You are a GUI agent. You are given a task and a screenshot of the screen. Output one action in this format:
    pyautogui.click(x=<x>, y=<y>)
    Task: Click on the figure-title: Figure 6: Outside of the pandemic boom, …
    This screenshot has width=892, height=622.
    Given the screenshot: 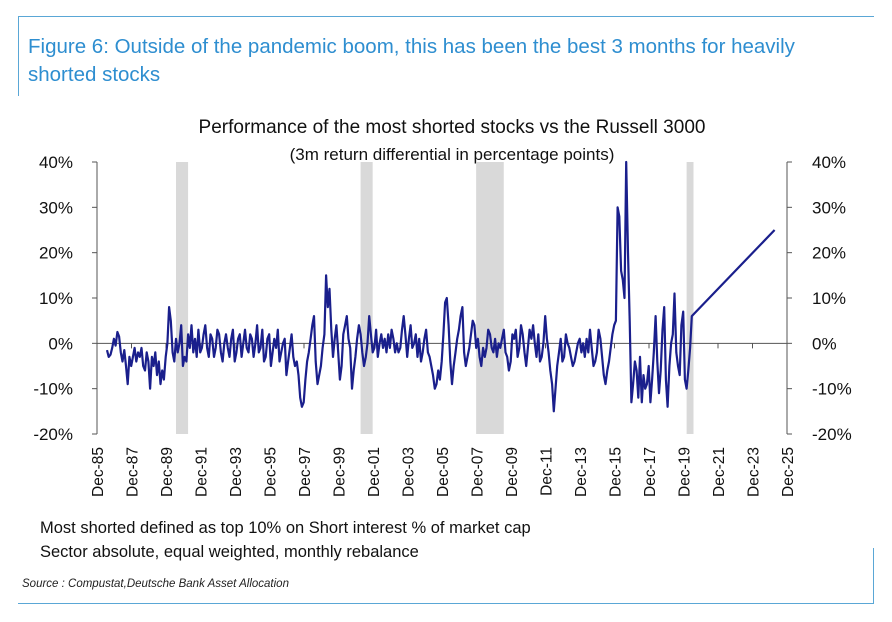 What is the action you would take?
    pyautogui.click(x=411, y=60)
    